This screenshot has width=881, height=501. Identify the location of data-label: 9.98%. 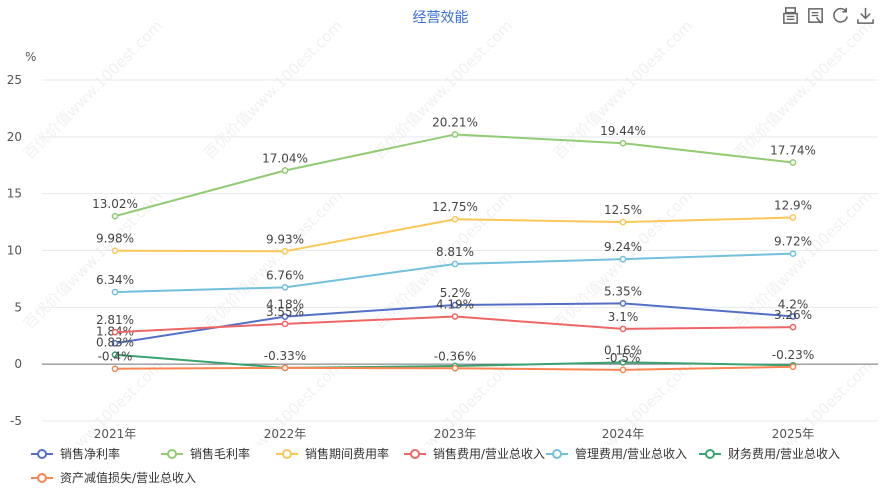
(115, 239).